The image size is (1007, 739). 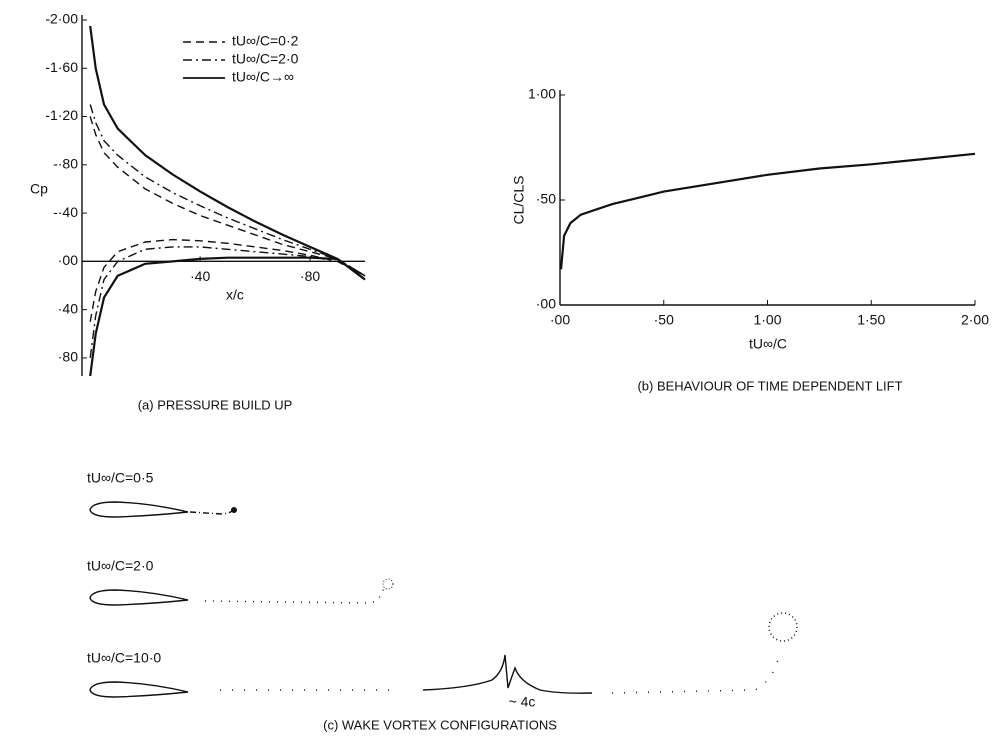 What do you see at coordinates (39, 189) in the screenshot?
I see `y-axis-label: Cp` at bounding box center [39, 189].